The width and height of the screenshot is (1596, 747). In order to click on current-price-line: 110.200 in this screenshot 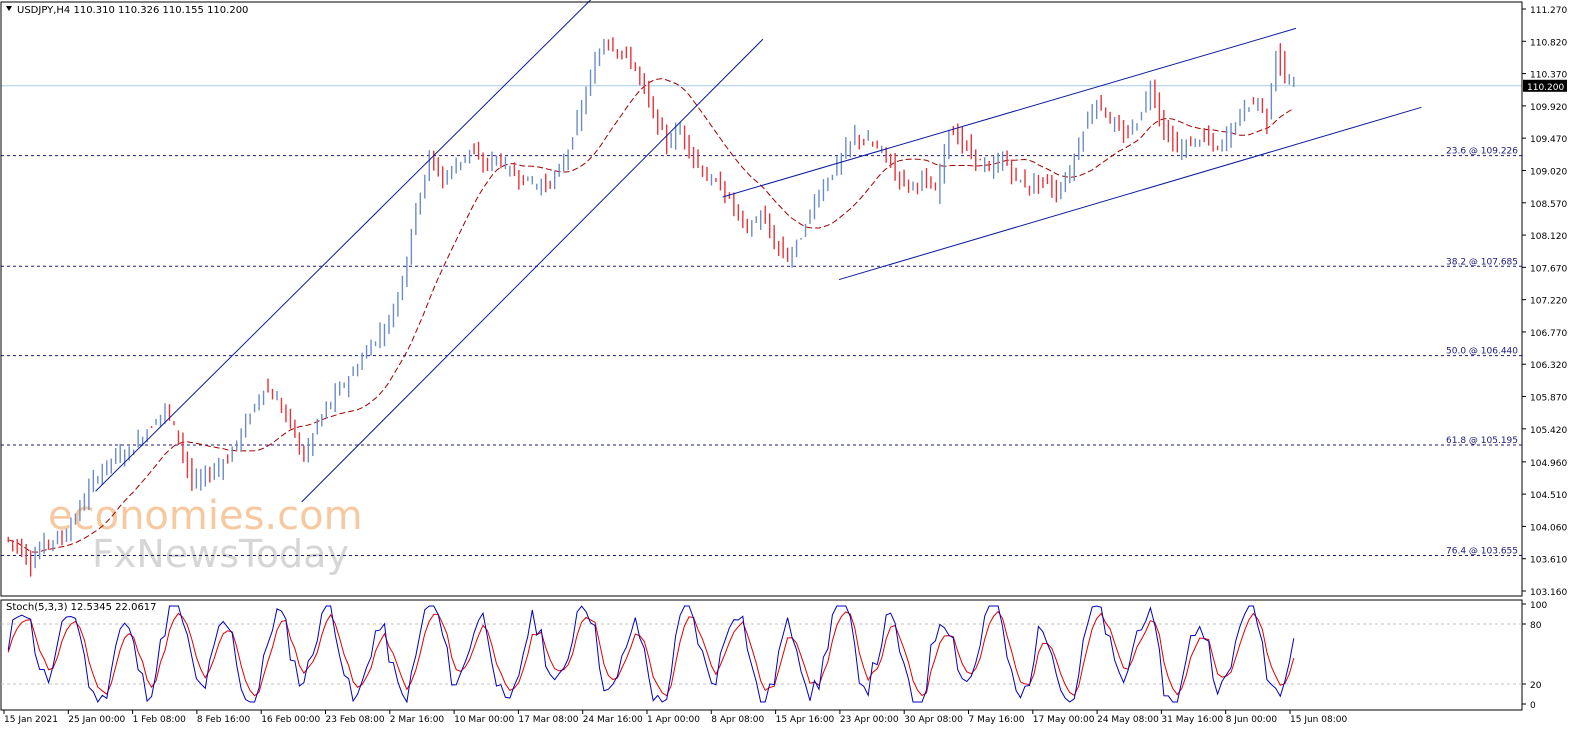, I will do `click(784, 86)`.